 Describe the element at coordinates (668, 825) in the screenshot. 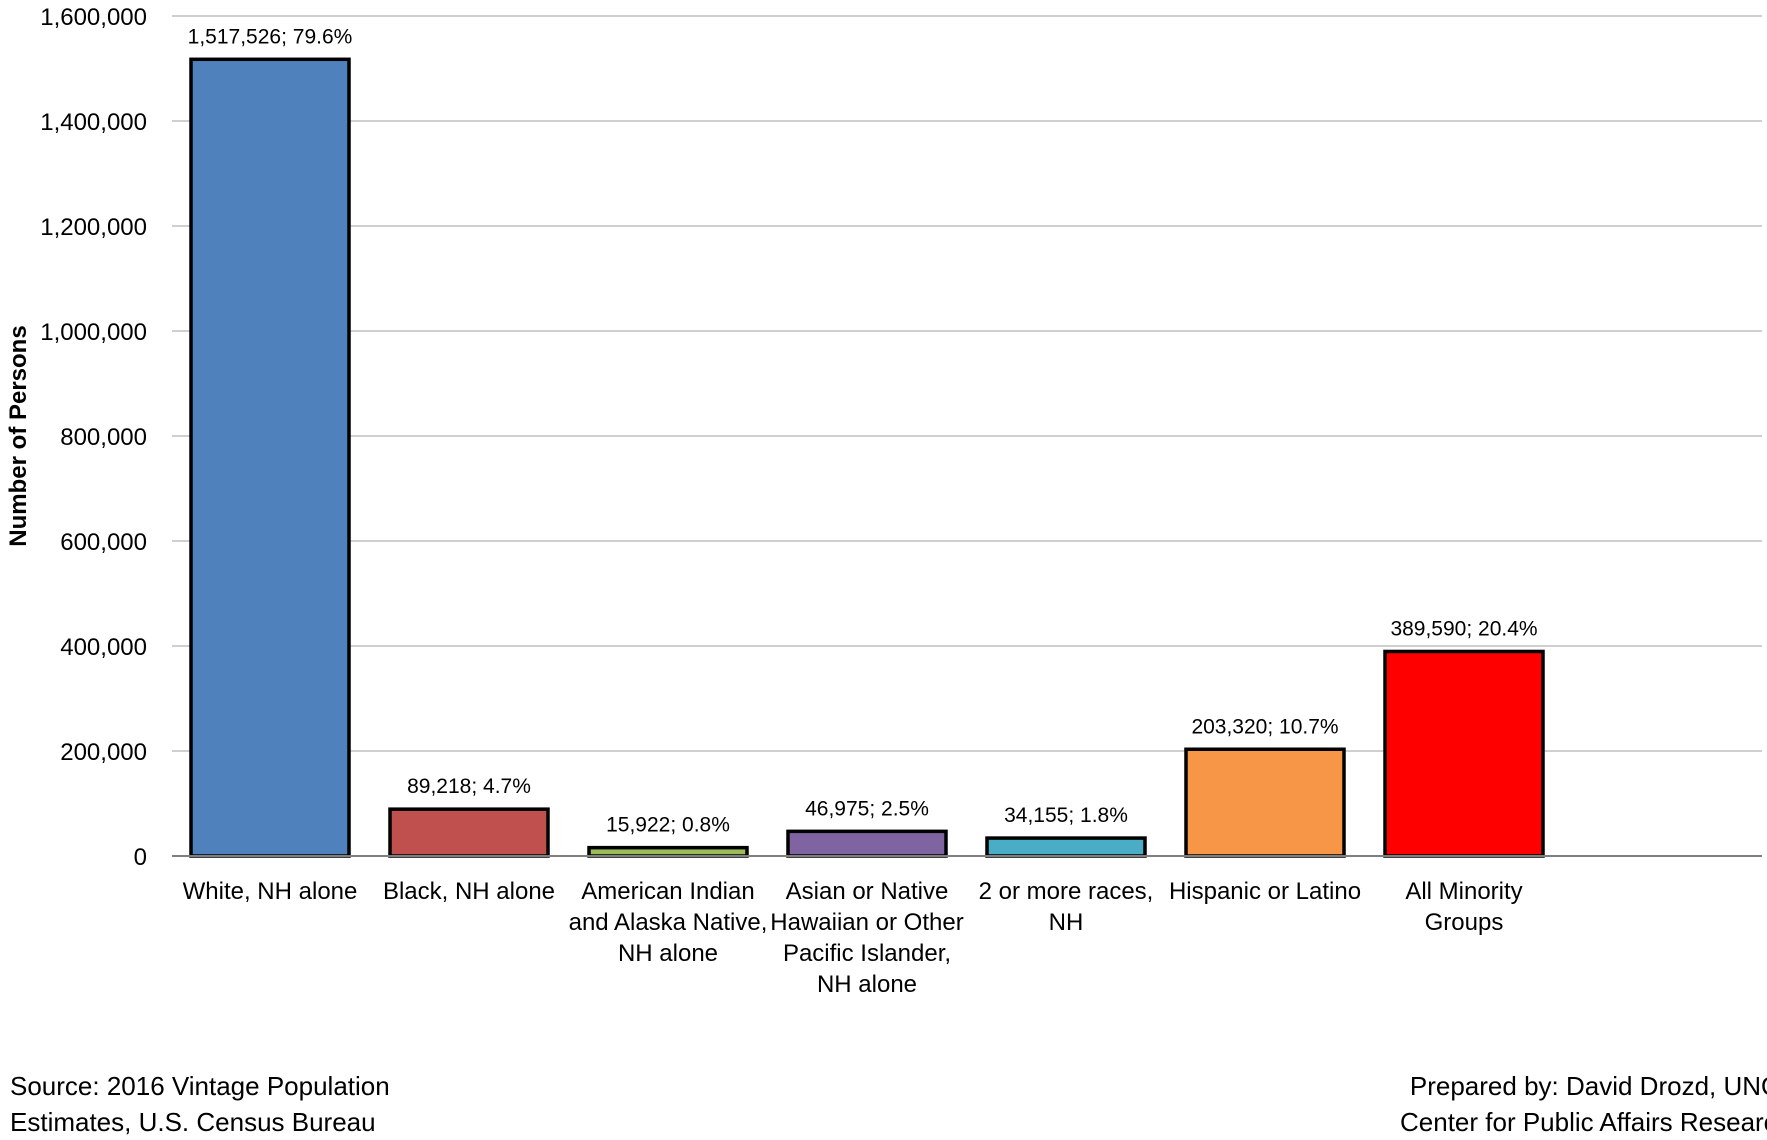

I see `data-label: 15,922; 0.8%` at that location.